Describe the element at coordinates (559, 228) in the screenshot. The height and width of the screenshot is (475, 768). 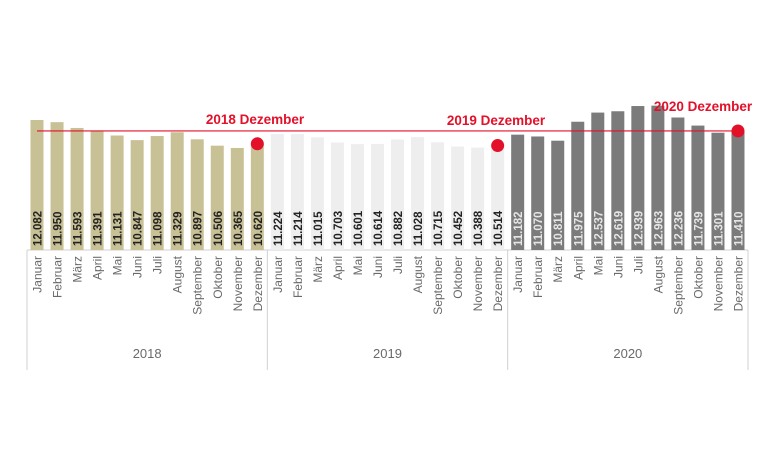
I see `value-label: 10.811` at that location.